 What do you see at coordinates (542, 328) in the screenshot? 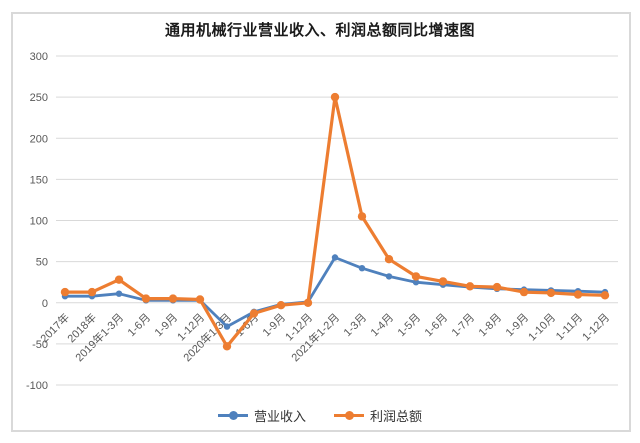
I see `x-axis-tick-label: 1-10月` at bounding box center [542, 328].